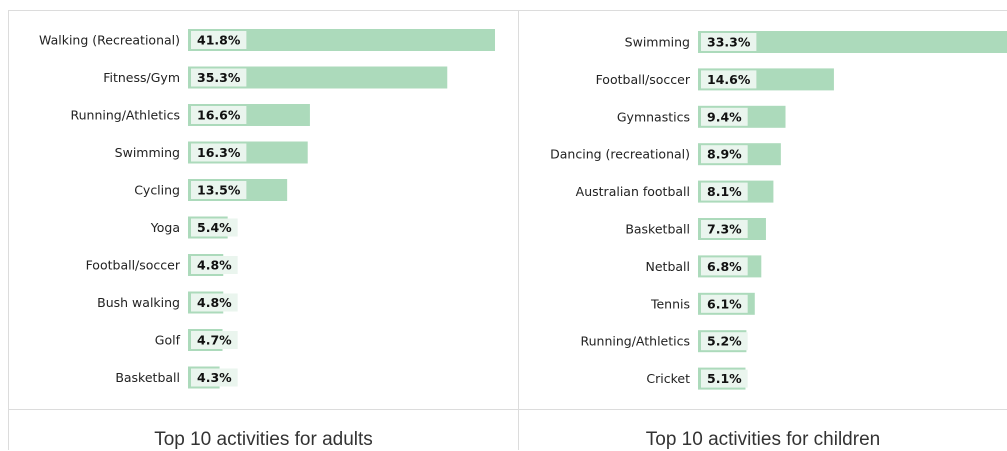 The height and width of the screenshot is (451, 1007). I want to click on value-label: 7.3%, so click(724, 229).